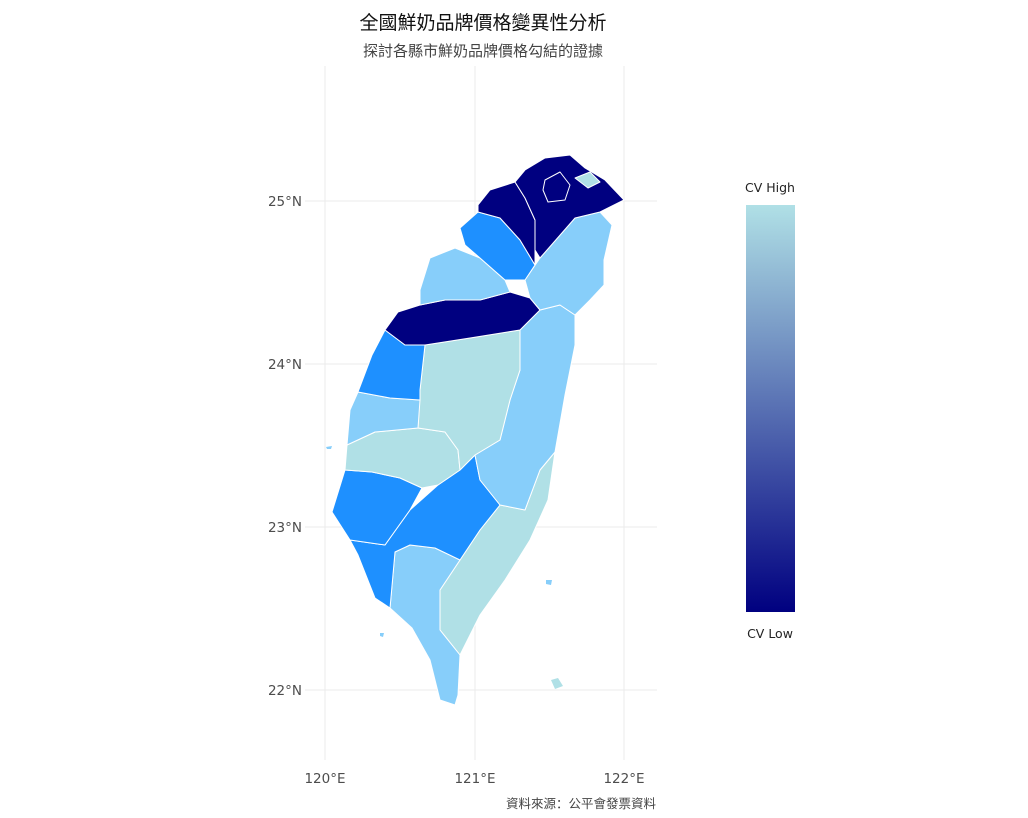 The width and height of the screenshot is (1028, 818). Describe the element at coordinates (549, 582) in the screenshot. I see `island-green` at that location.